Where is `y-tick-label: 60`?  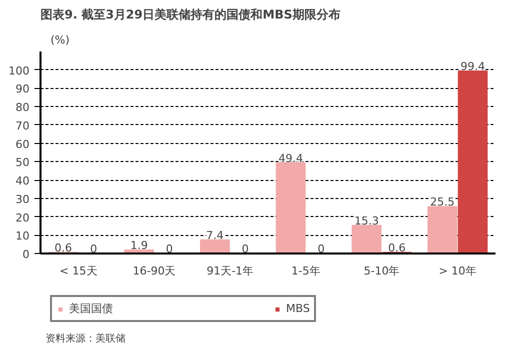 y-tick-label: 60 is located at coordinates (23, 144).